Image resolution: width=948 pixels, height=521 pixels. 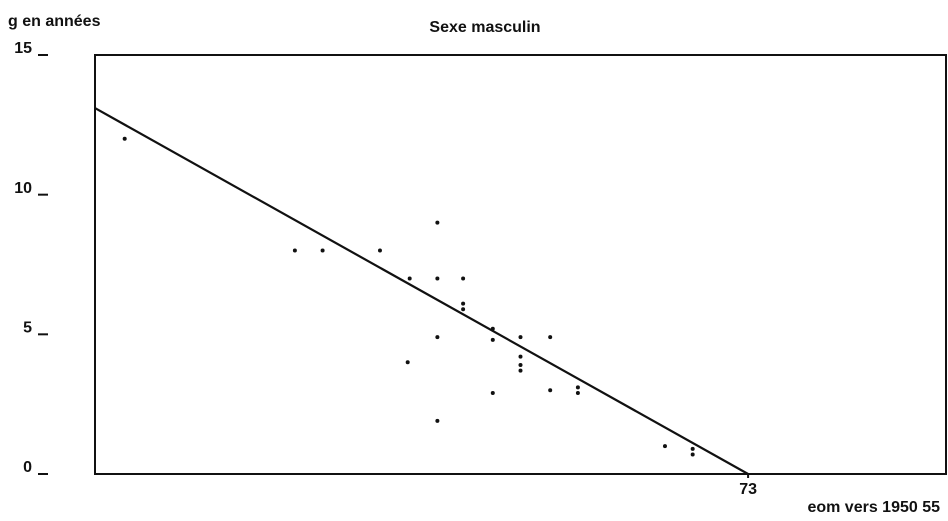 What do you see at coordinates (748, 489) in the screenshot?
I see `x-tick-label: 73` at bounding box center [748, 489].